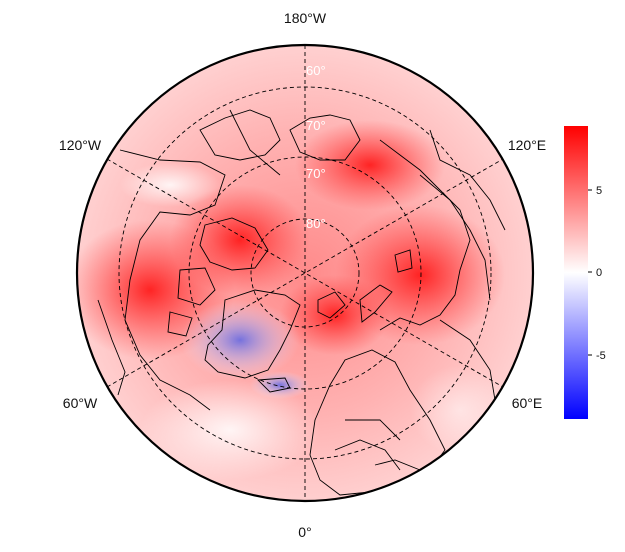 This screenshot has width=625, height=552. What do you see at coordinates (234, 244) in the screenshot?
I see `canadian-archipelago-coast` at bounding box center [234, 244].